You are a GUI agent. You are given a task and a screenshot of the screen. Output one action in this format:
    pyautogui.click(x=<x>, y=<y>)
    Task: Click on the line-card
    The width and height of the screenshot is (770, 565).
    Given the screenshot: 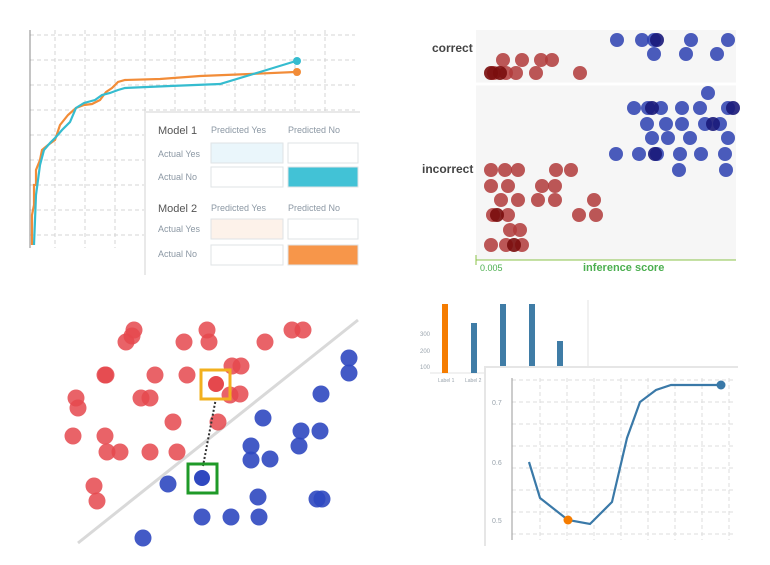 What is the action you would take?
    pyautogui.click(x=612, y=457)
    